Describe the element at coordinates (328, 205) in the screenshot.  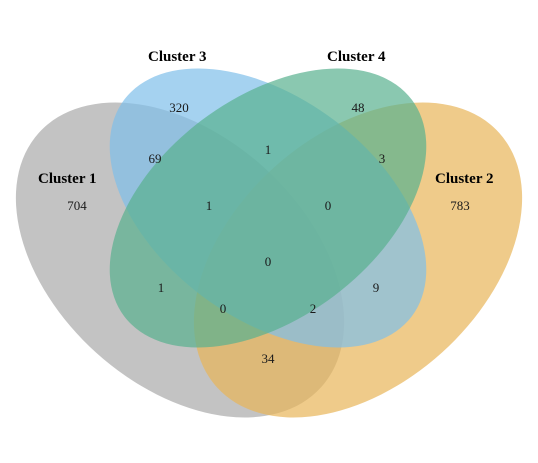
I see `count-c2-c3-c4: 0` at that location.